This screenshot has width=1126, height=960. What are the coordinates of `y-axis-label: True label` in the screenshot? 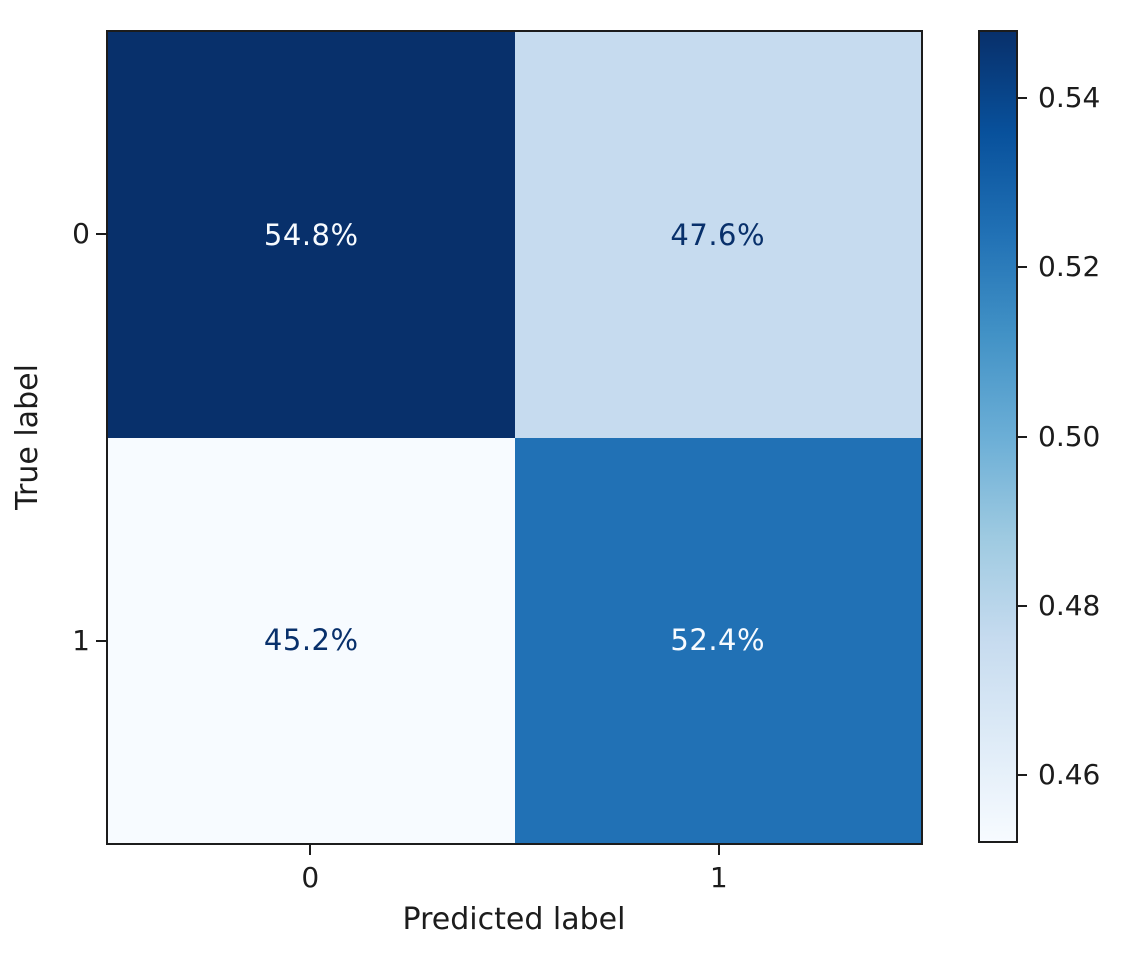 It's located at (27, 437).